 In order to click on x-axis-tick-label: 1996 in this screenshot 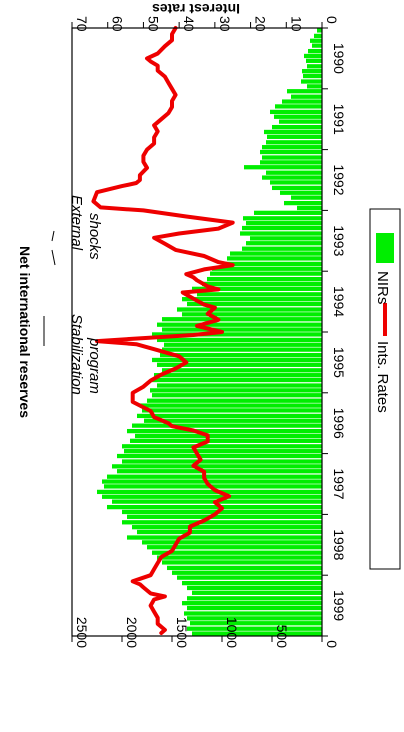, I will do `click(339, 423)`.